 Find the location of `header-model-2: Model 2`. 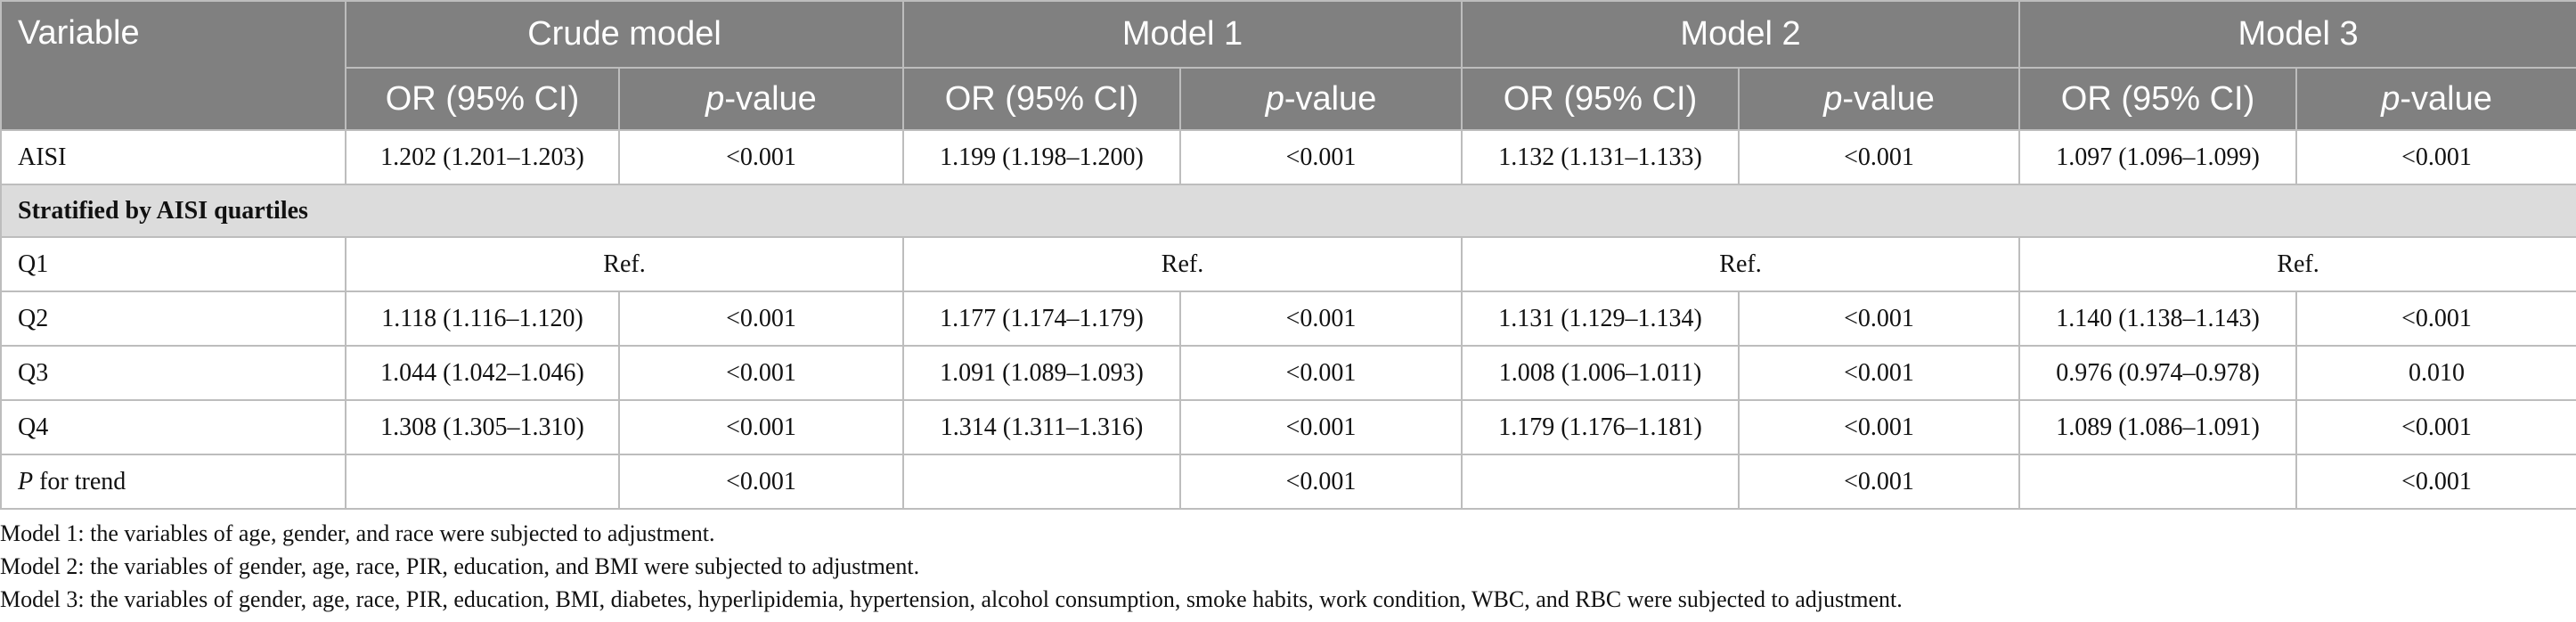

header-model-2: Model 2 is located at coordinates (1741, 34).